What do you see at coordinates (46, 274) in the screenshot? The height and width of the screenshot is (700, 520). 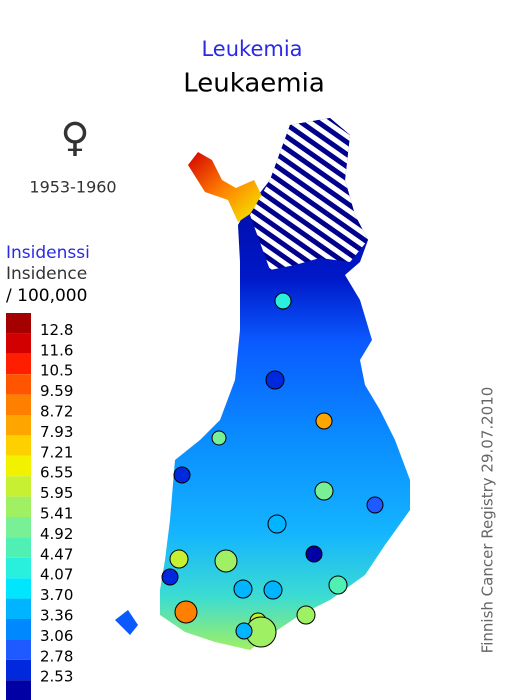 I see `legend-title: Insidence` at bounding box center [46, 274].